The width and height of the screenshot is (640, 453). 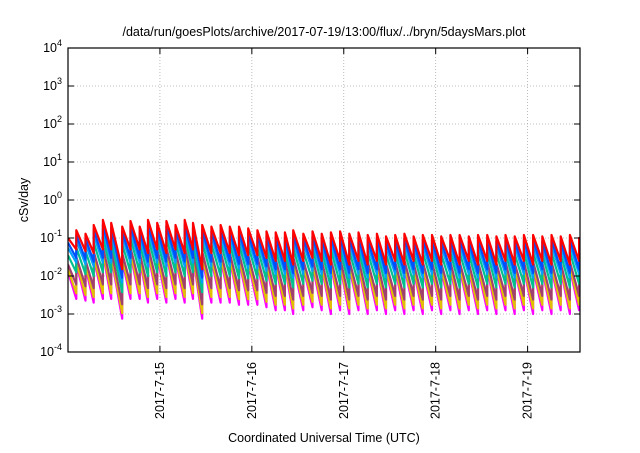 I want to click on series-line-red, so click(x=324, y=244).